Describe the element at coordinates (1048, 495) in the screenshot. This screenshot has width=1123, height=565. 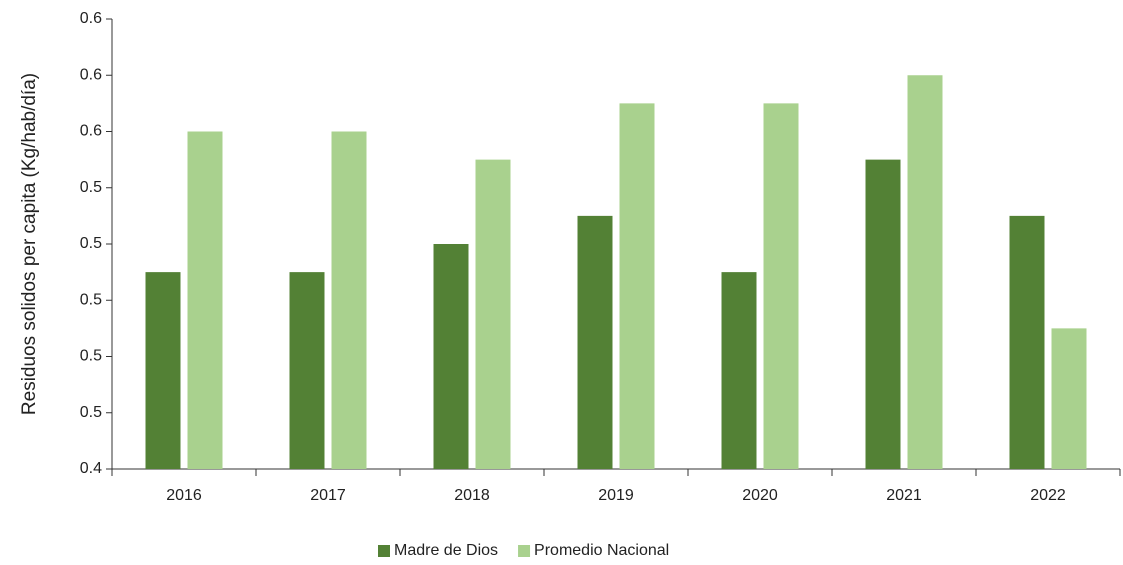
I see `x-tick-label: 2022` at that location.